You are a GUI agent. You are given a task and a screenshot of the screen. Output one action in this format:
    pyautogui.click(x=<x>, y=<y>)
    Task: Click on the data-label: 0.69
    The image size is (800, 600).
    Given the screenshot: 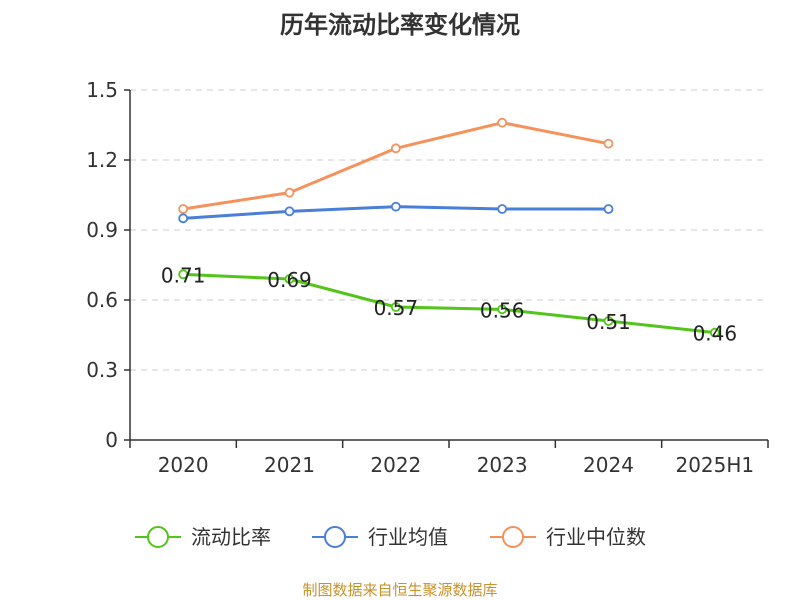 What is the action you would take?
    pyautogui.click(x=289, y=280)
    